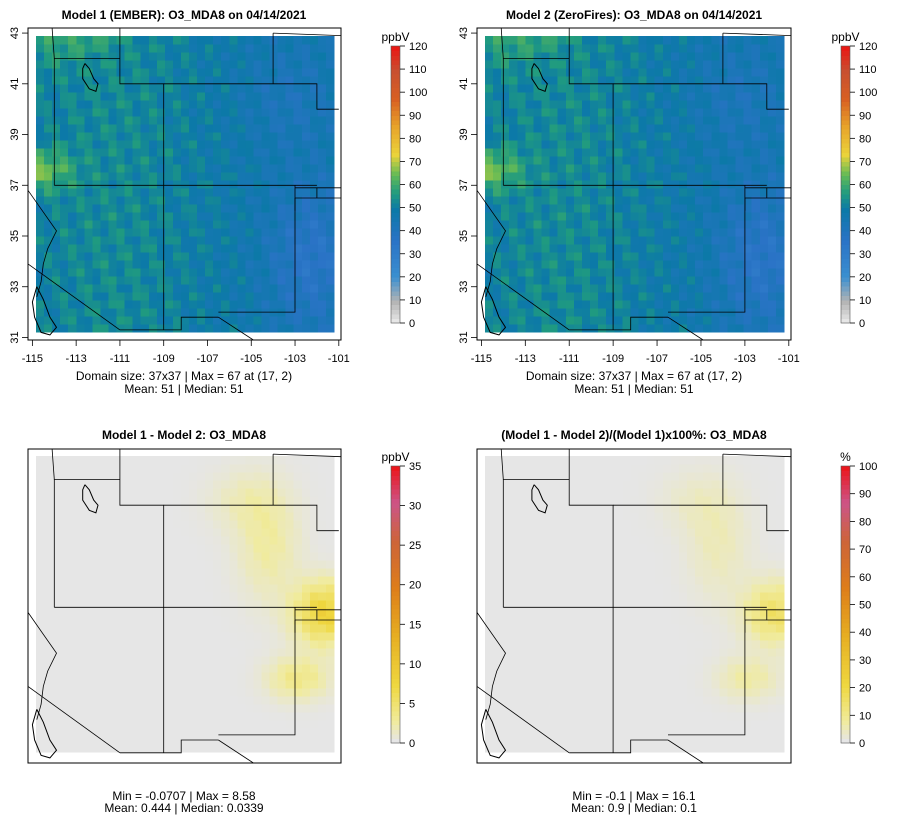 The width and height of the screenshot is (900, 840). Describe the element at coordinates (185, 604) in the screenshot. I see `heatmap-cells` at that location.